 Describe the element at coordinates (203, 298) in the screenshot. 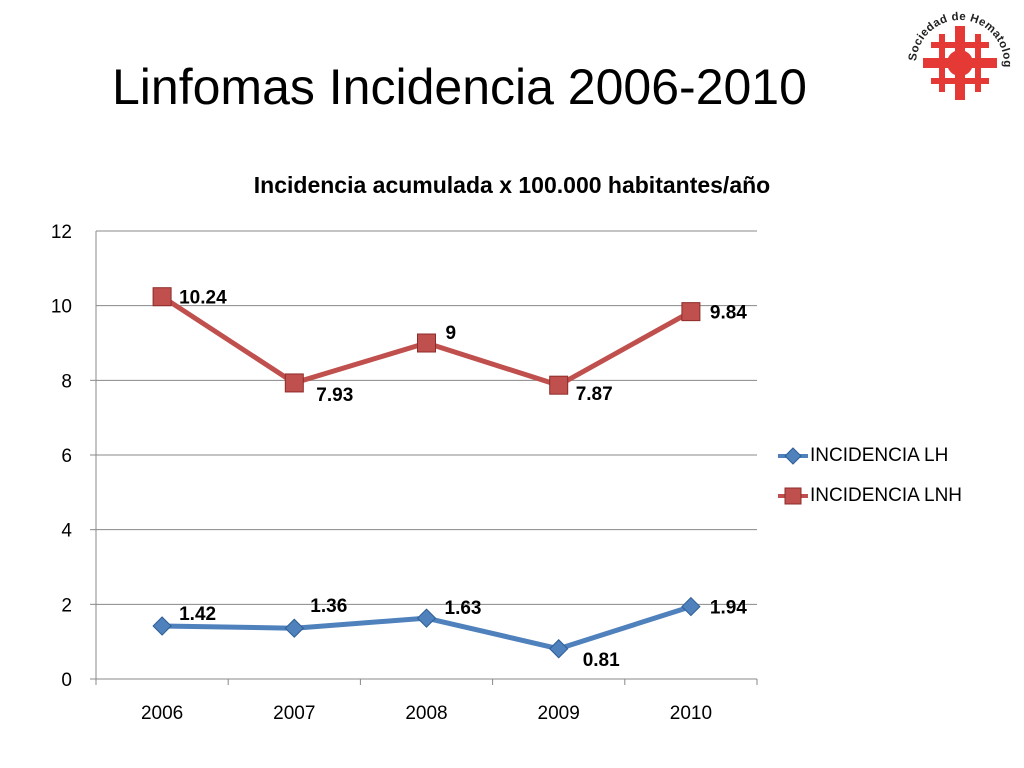

I see `data-label: 10.24` at that location.